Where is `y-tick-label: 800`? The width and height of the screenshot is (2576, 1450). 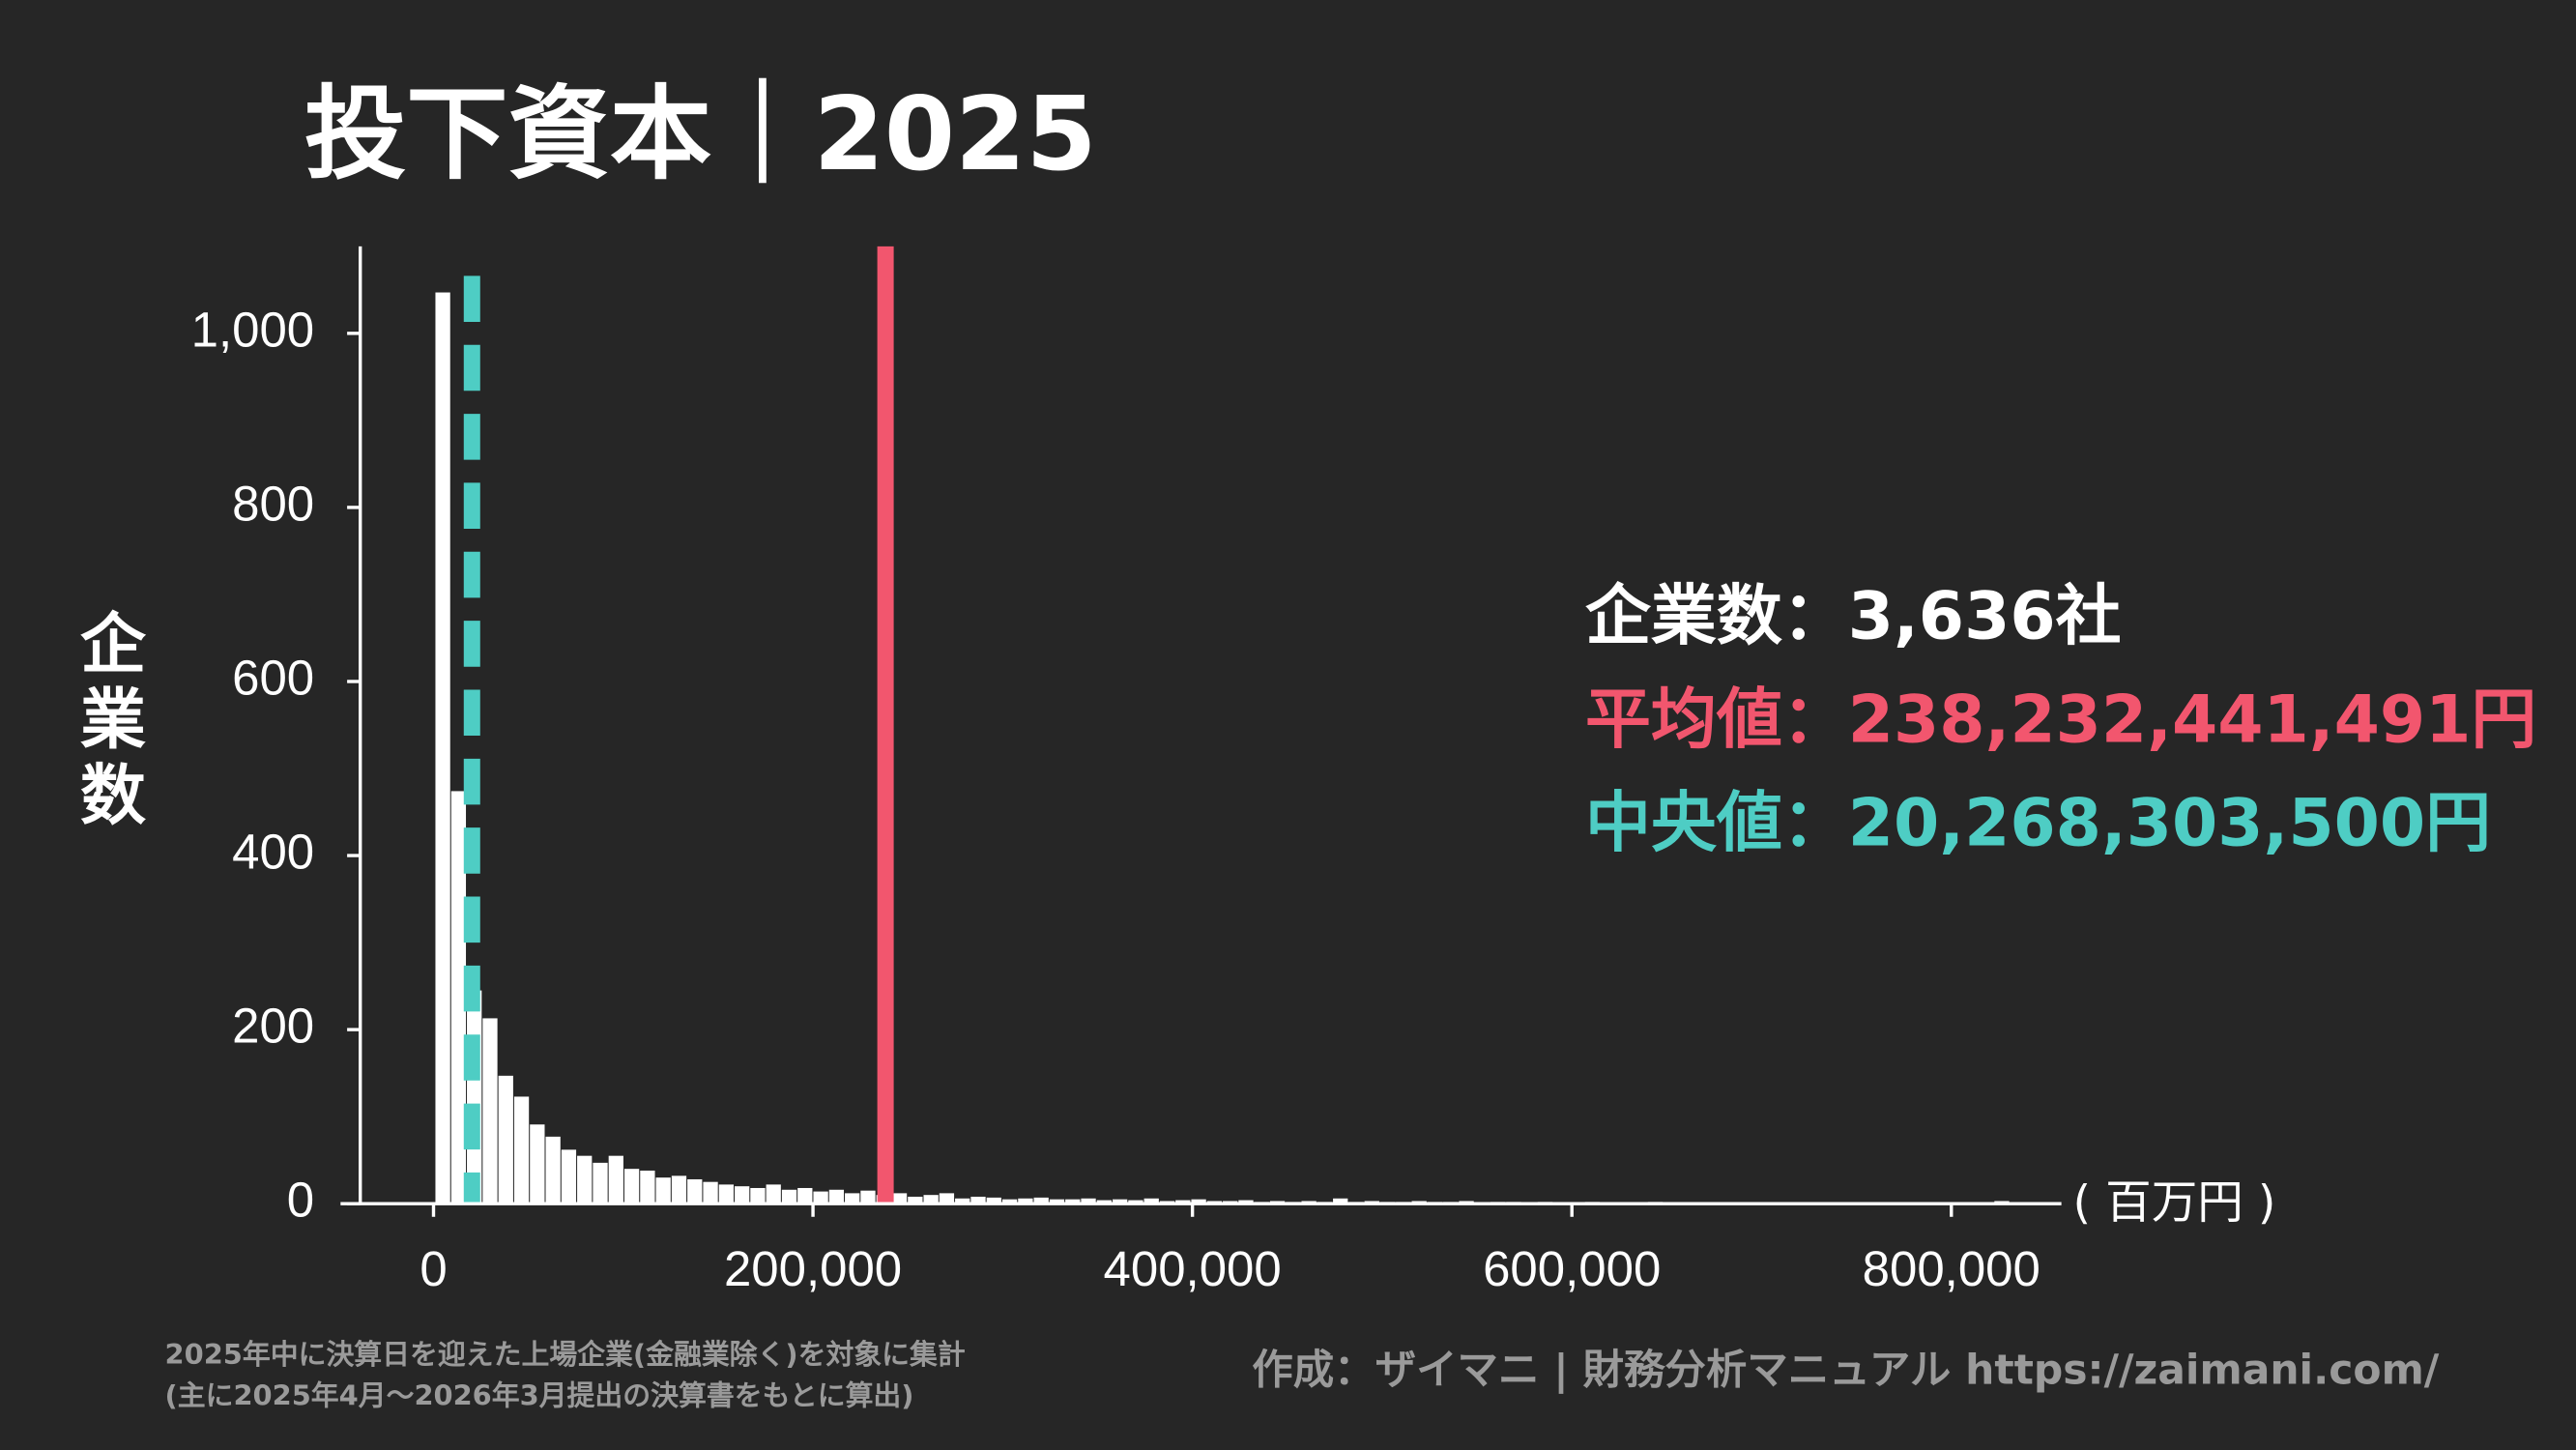 y-tick-label: 800 is located at coordinates (273, 504).